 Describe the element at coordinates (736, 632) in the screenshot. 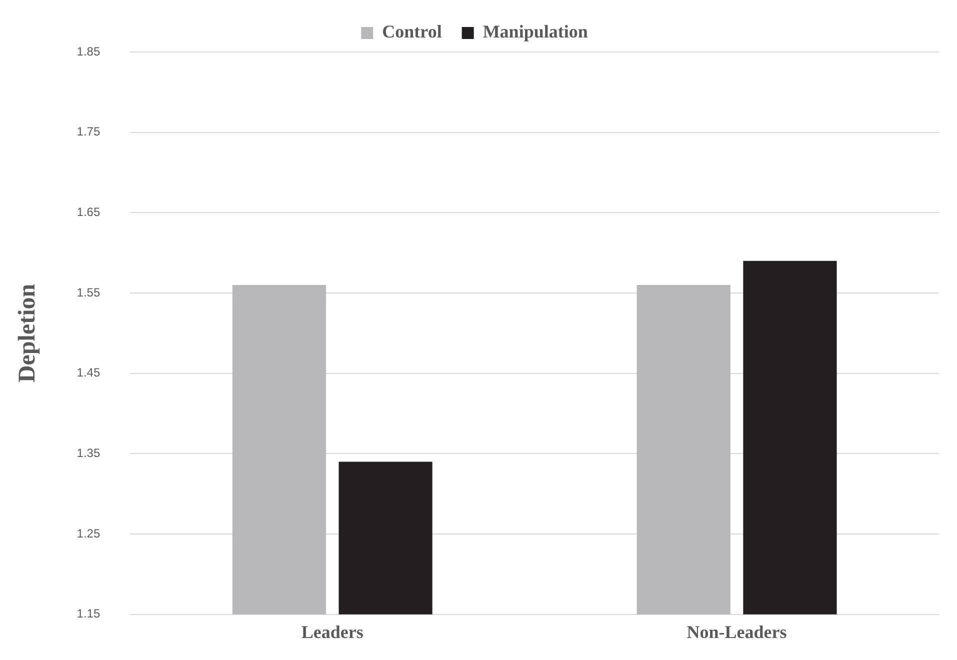

I see `x-tick-label: Non-Leaders` at that location.